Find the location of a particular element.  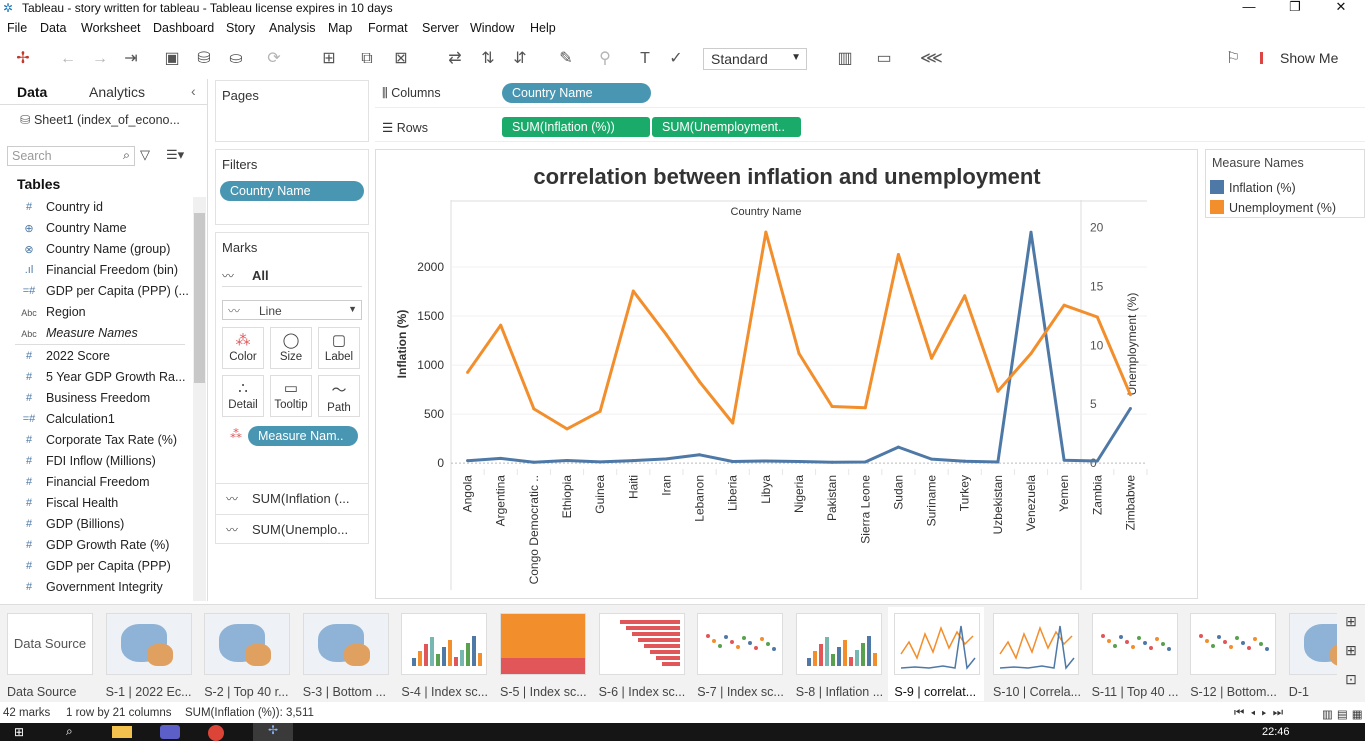

refresh-icon: ⟳ is located at coordinates (274, 58).